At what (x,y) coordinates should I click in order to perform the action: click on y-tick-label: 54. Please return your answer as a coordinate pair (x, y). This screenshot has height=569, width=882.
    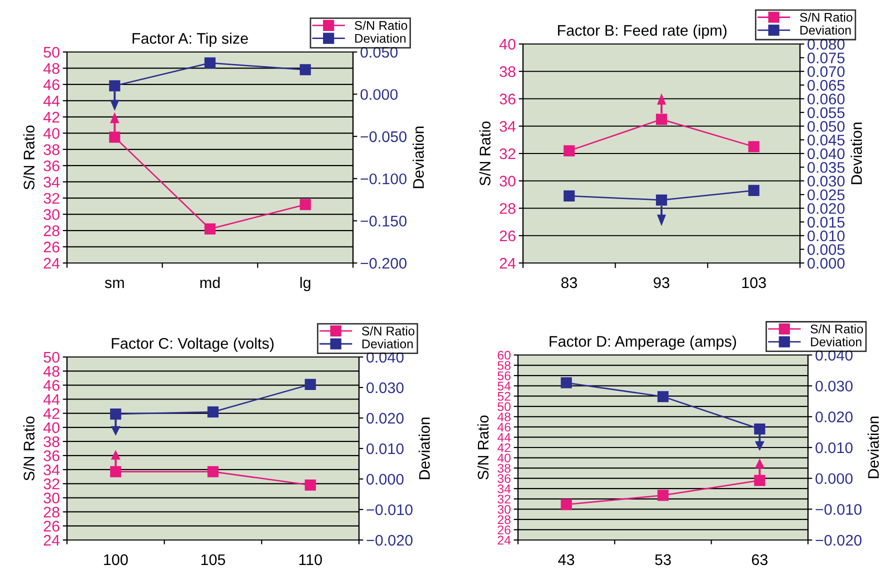
    Looking at the image, I should click on (504, 386).